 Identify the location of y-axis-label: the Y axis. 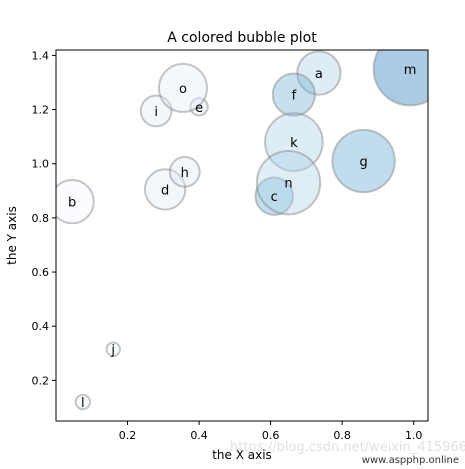
(12, 235).